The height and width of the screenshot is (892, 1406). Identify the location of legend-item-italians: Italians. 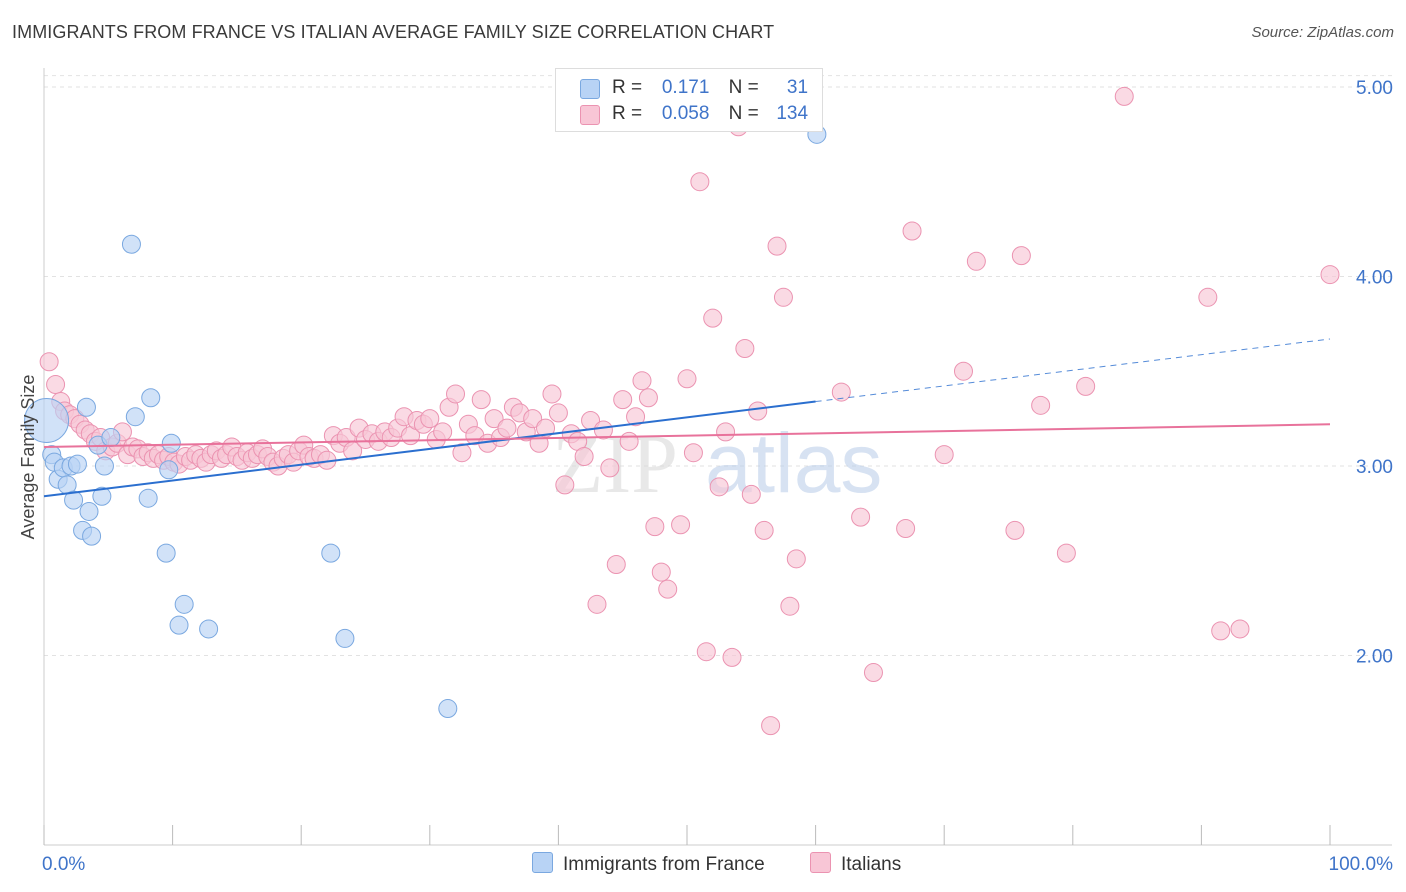
(855, 864).